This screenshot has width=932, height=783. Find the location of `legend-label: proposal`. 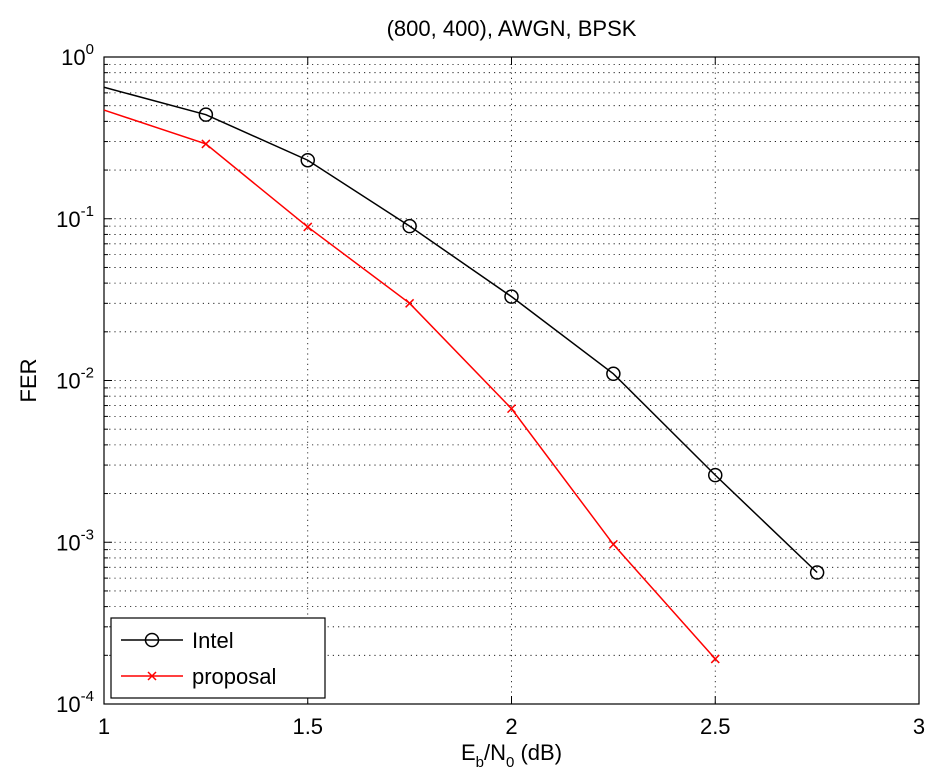

legend-label: proposal is located at coordinates (234, 676).